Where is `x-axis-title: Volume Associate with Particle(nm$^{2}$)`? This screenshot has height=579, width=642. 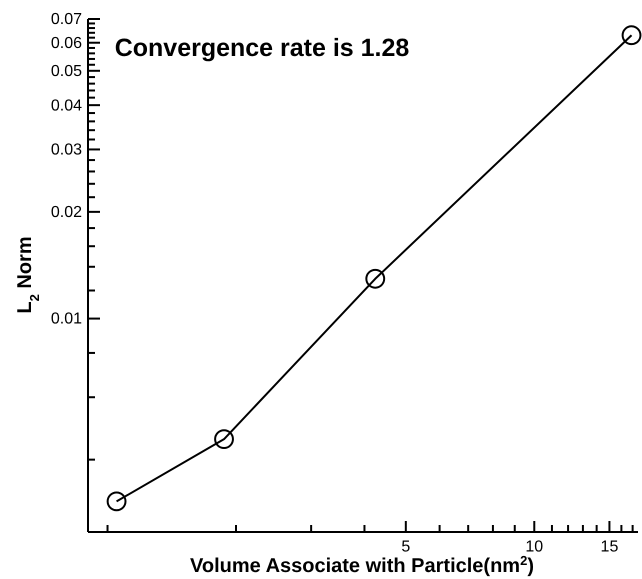
x-axis-title: Volume Associate with Particle(nm$^{2}$) is located at coordinates (362, 564).